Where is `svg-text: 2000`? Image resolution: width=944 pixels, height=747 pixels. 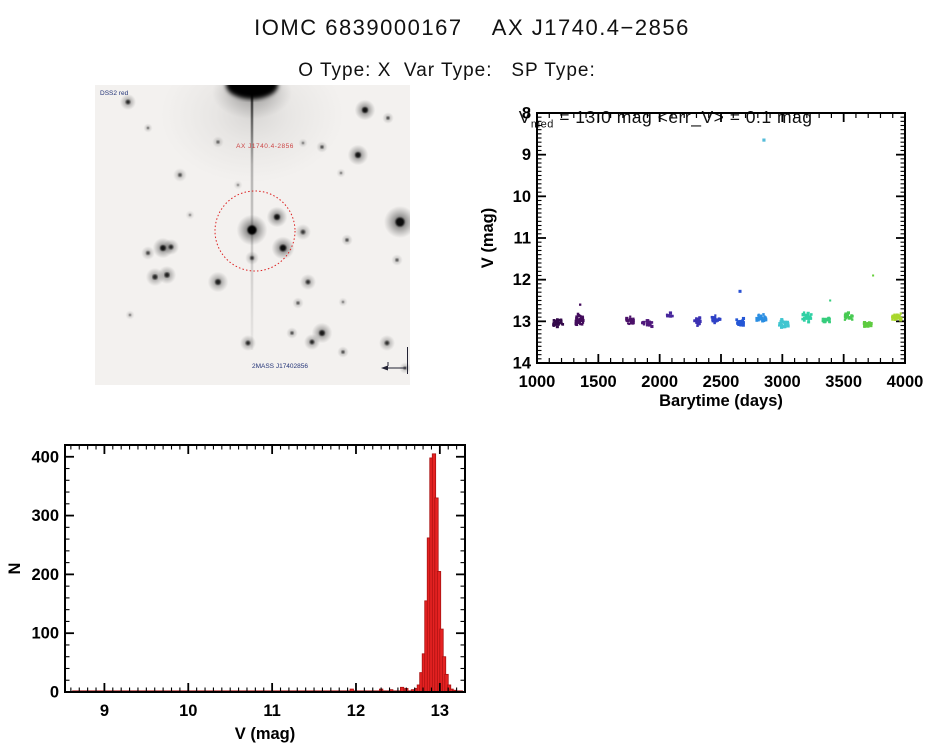
svg-text: 2000 is located at coordinates (659, 382).